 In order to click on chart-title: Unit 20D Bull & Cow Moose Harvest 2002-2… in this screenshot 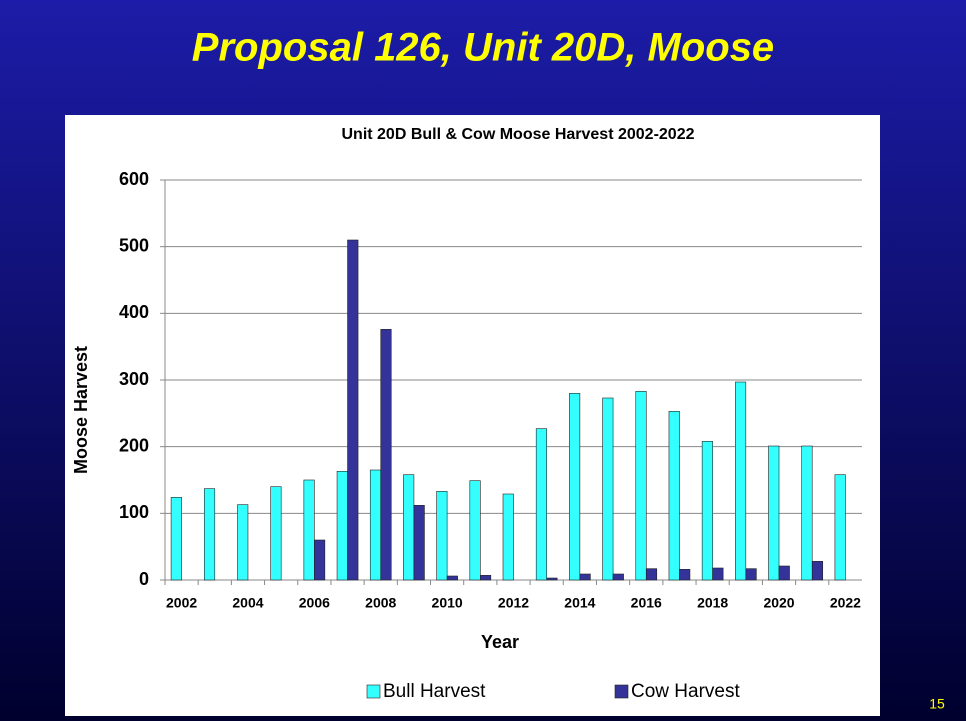, I will do `click(517, 134)`.